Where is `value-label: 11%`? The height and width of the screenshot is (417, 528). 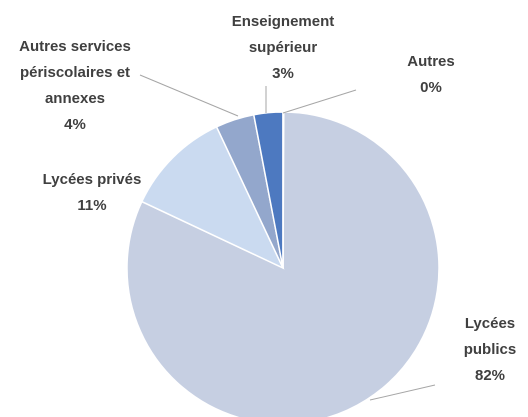
value-label: 11% is located at coordinates (92, 205).